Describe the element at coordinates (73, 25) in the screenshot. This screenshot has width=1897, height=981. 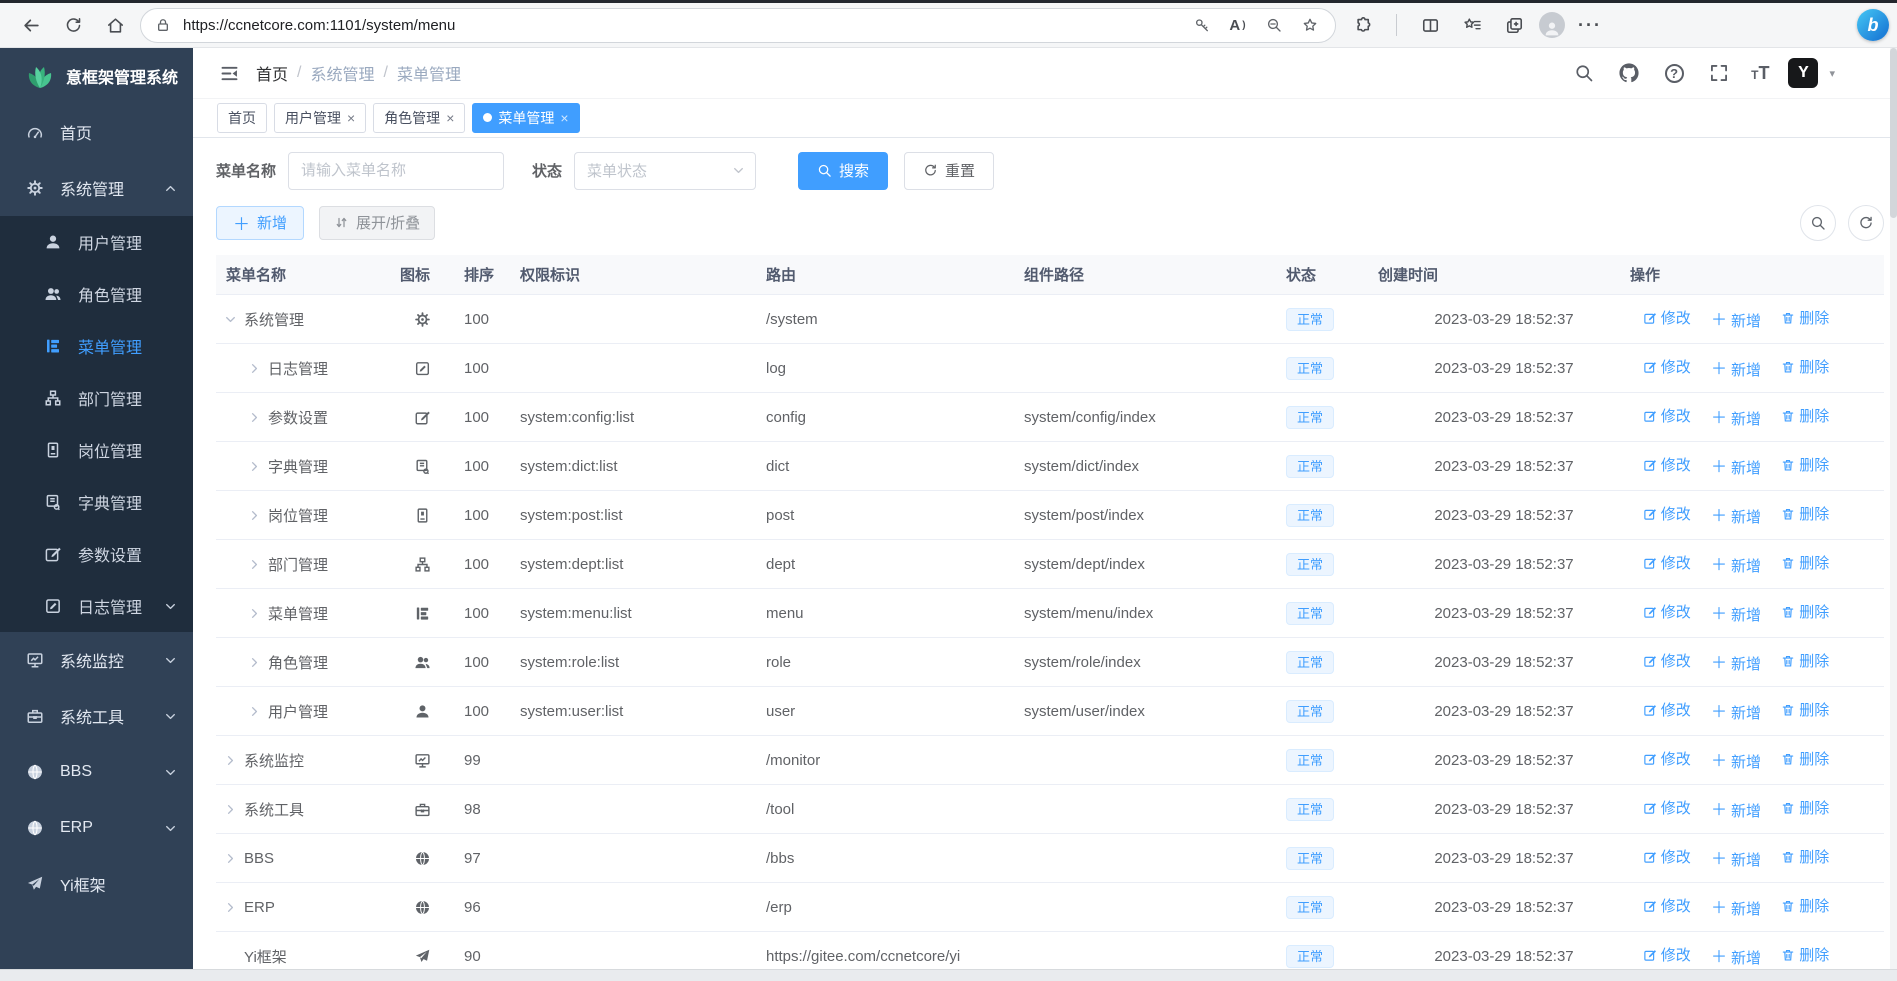
I see `refresh-button` at that location.